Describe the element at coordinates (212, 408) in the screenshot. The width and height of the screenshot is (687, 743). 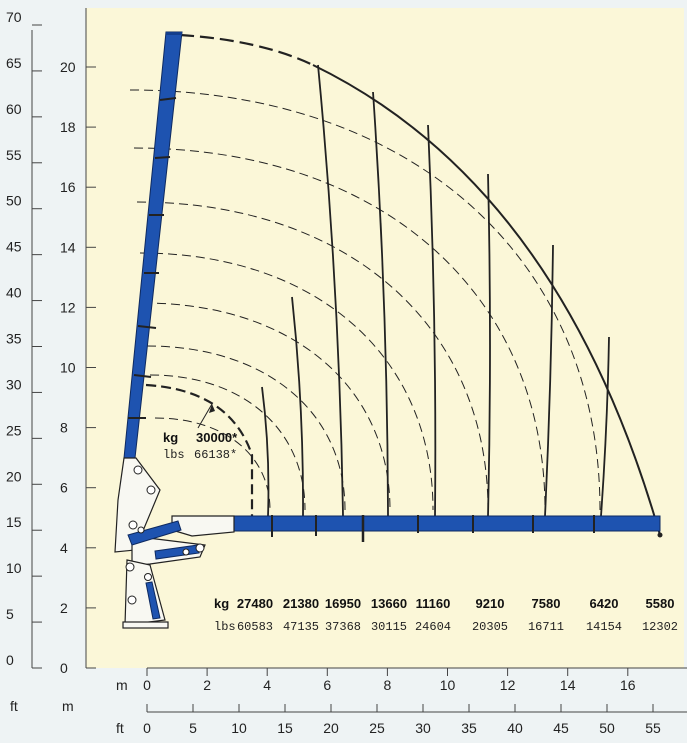
I see `pointer-arrowhead` at that location.